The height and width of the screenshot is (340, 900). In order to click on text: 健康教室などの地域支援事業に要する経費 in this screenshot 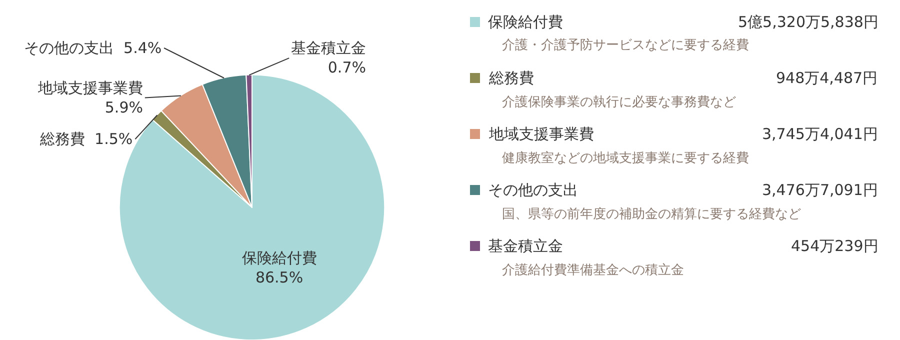, I will do `click(625, 158)`.